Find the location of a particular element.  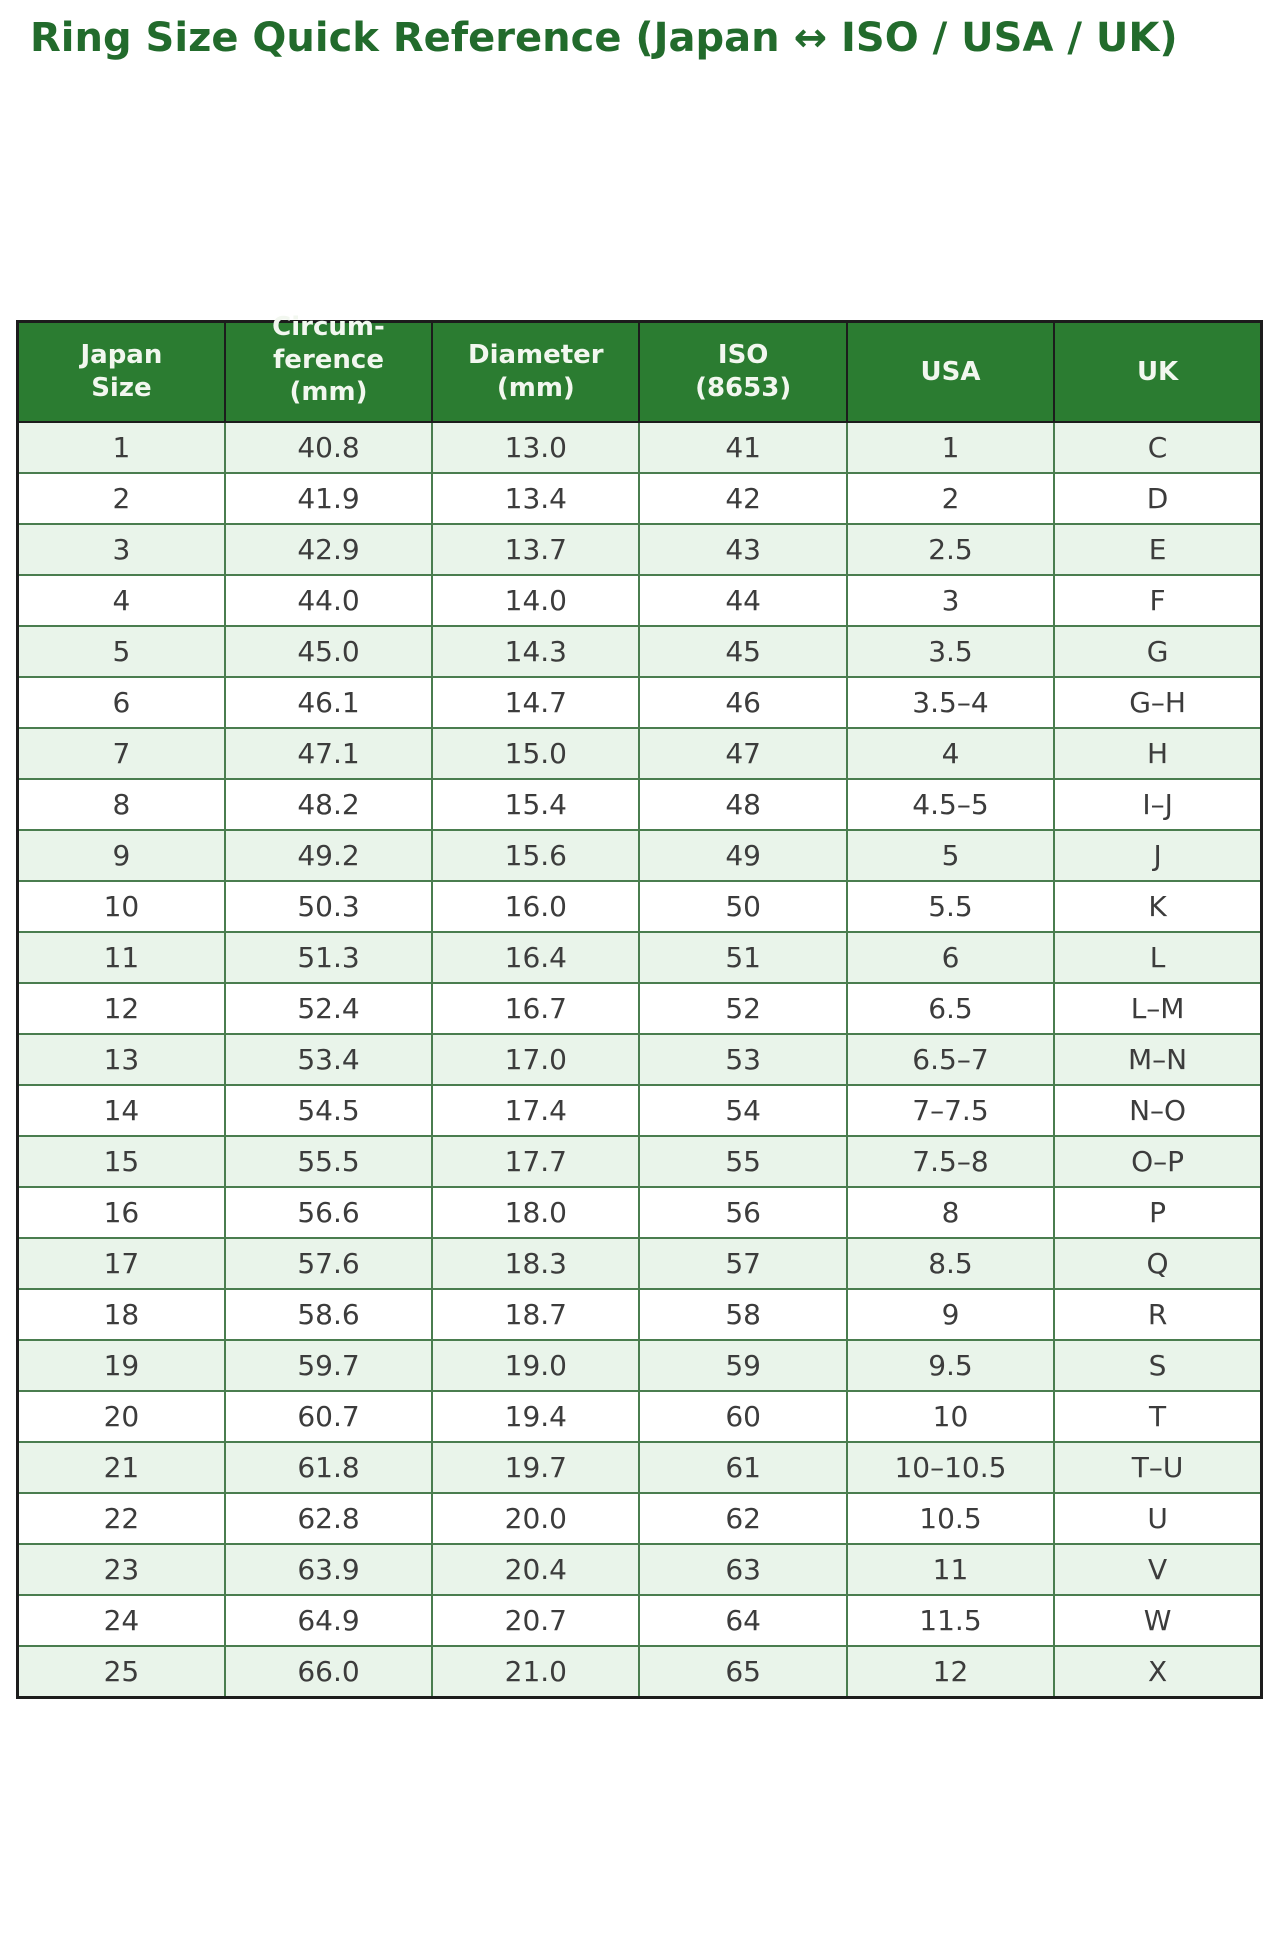

table-cell: 62.8 is located at coordinates (328, 1518).